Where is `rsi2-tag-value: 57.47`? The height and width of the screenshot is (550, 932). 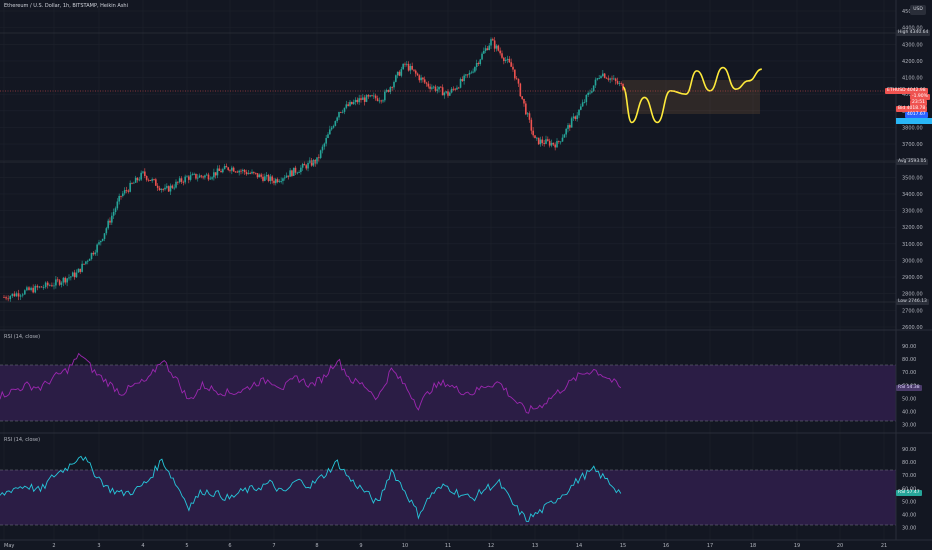
rsi2-tag-value: 57.47 is located at coordinates (913, 492).